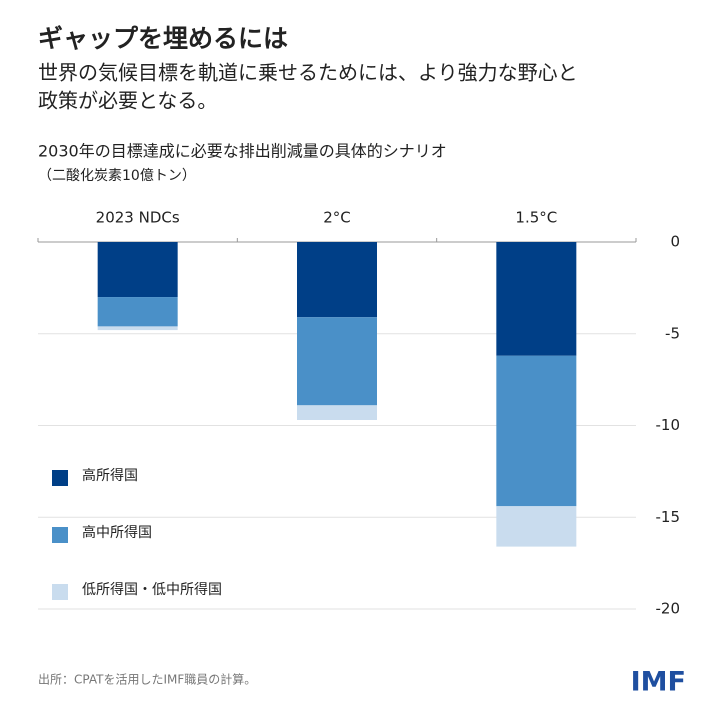 The image size is (720, 724). Describe the element at coordinates (668, 517) in the screenshot. I see `y-tick-label: -15` at that location.